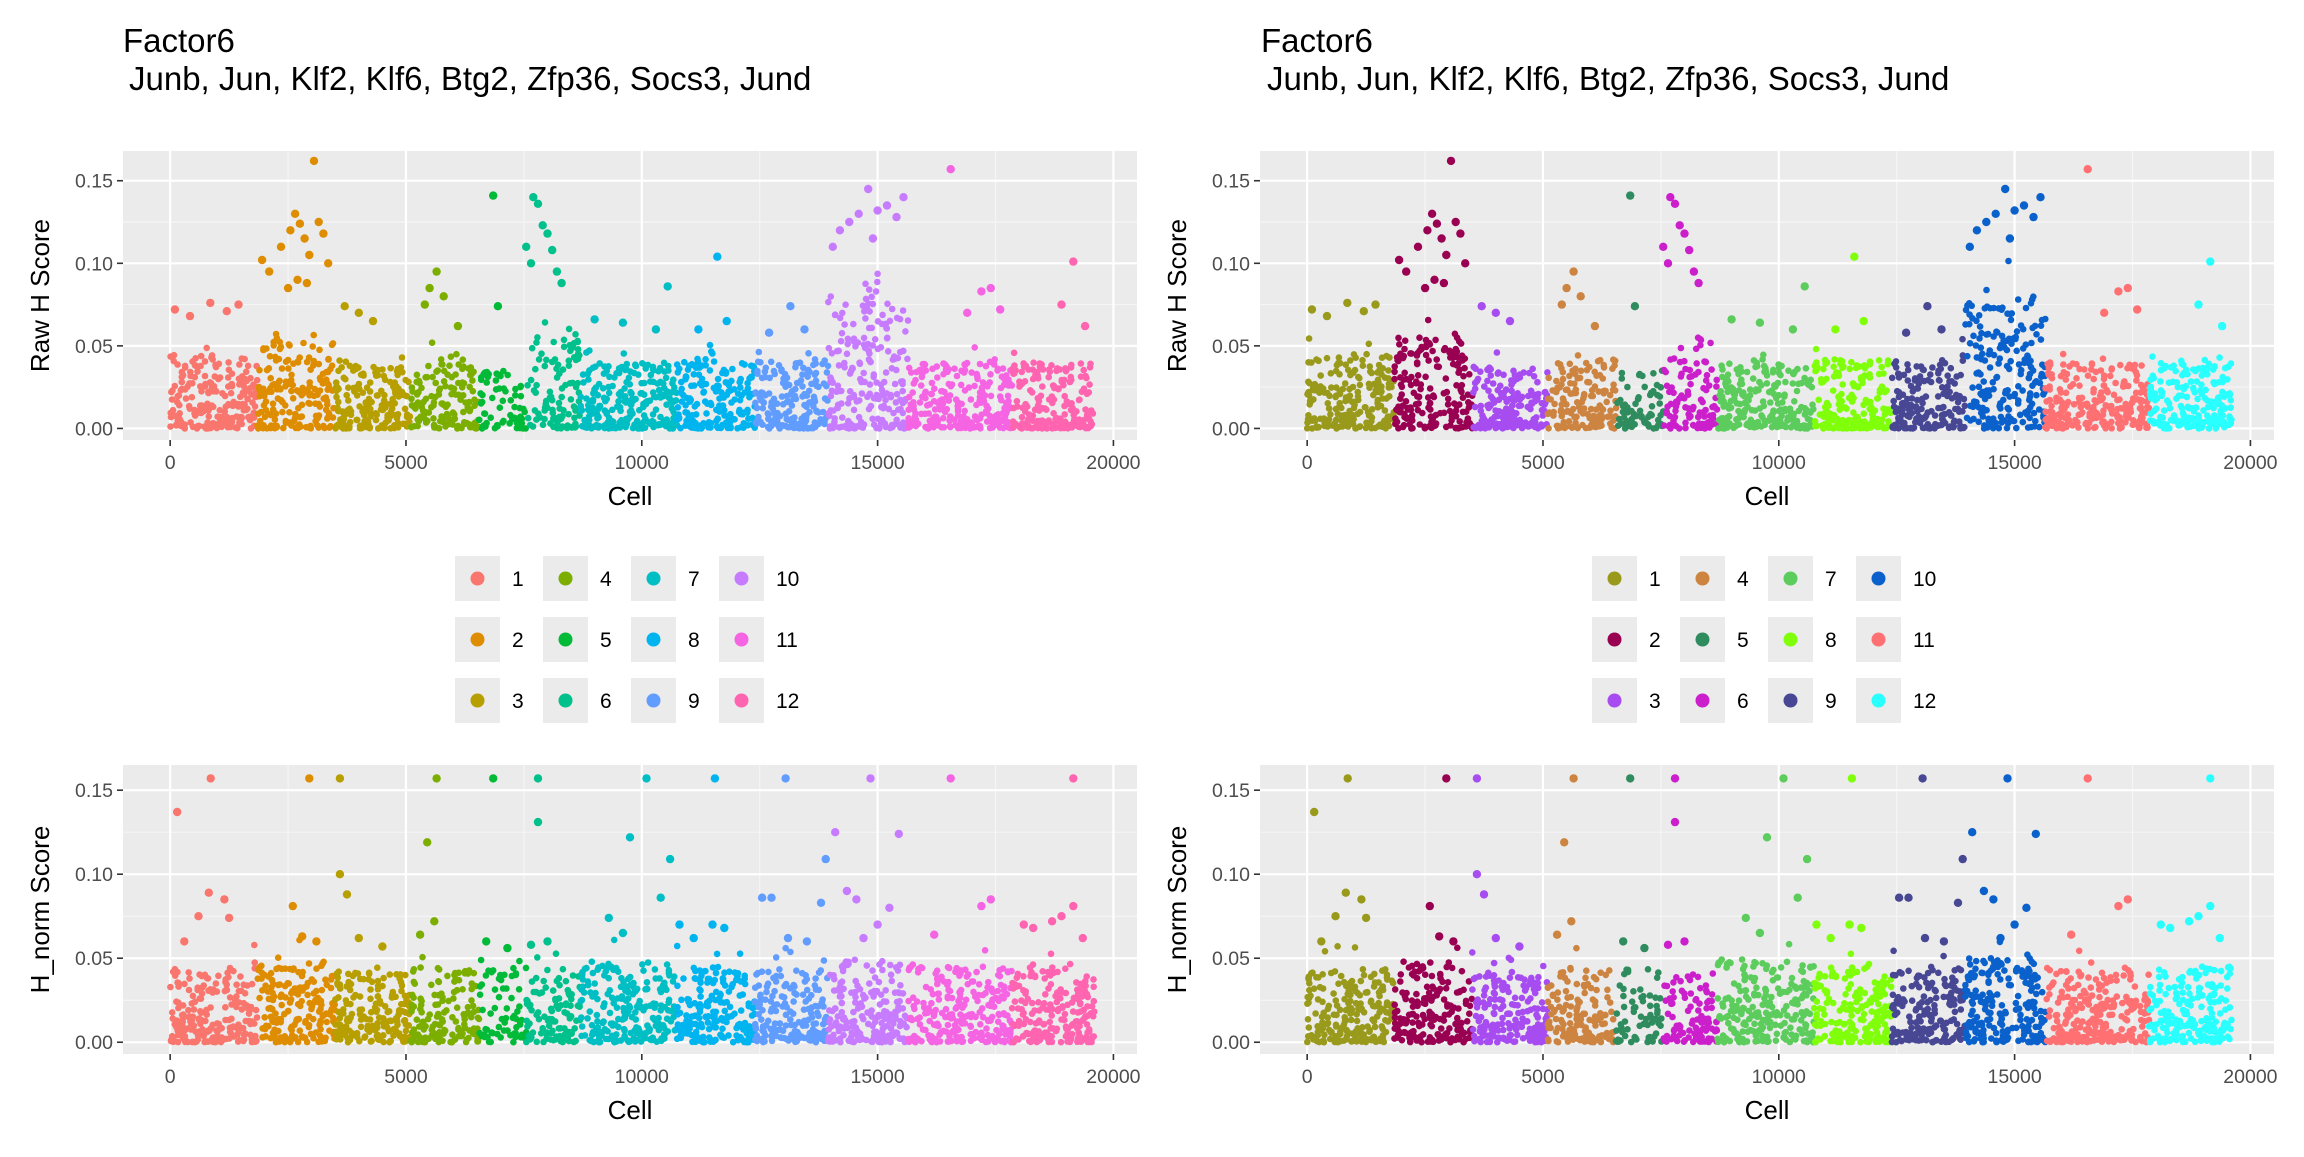 The width and height of the screenshot is (2304, 1157). What do you see at coordinates (170, 1077) in the screenshot?
I see `left-norm-x-tick-label: 0` at bounding box center [170, 1077].